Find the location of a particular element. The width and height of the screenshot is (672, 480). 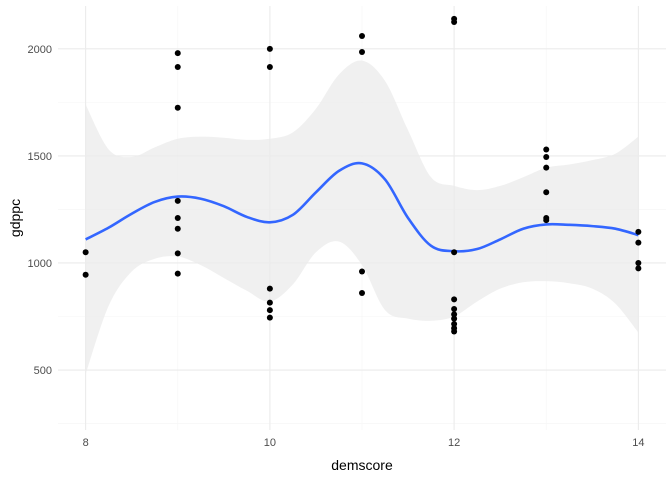

y-tick-label: 2000 is located at coordinates (40, 50).